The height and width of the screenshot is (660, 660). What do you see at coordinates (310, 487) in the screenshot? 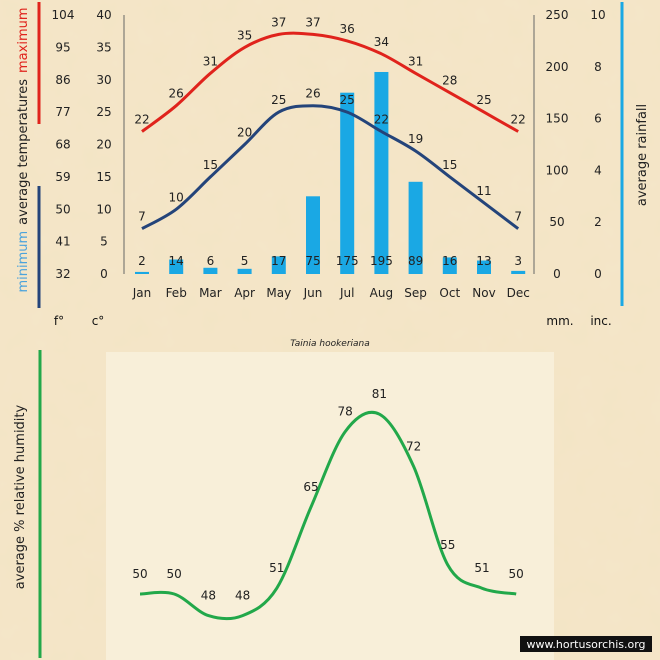
I see `humidity-value-label: 65` at bounding box center [310, 487].